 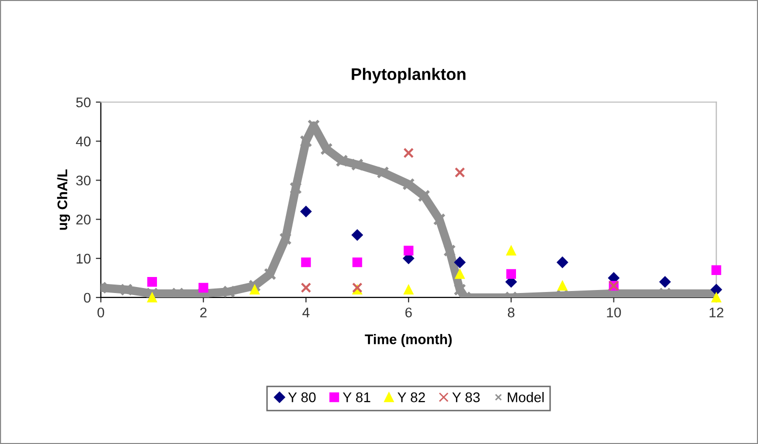 What do you see at coordinates (63, 199) in the screenshot?
I see `y-axis-title: ug ChA/L` at bounding box center [63, 199].